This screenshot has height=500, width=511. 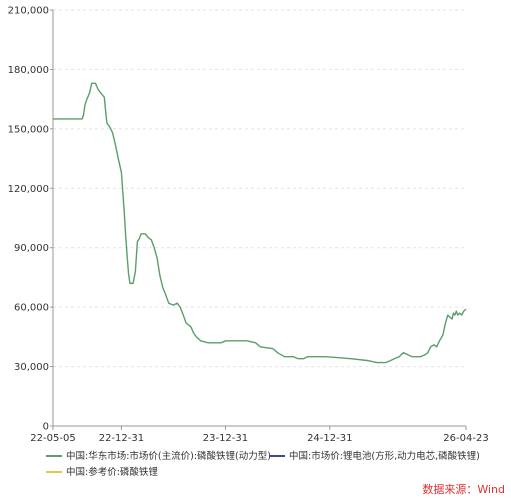 I want to click on x-tick-label: 22-12-31, so click(x=121, y=438).